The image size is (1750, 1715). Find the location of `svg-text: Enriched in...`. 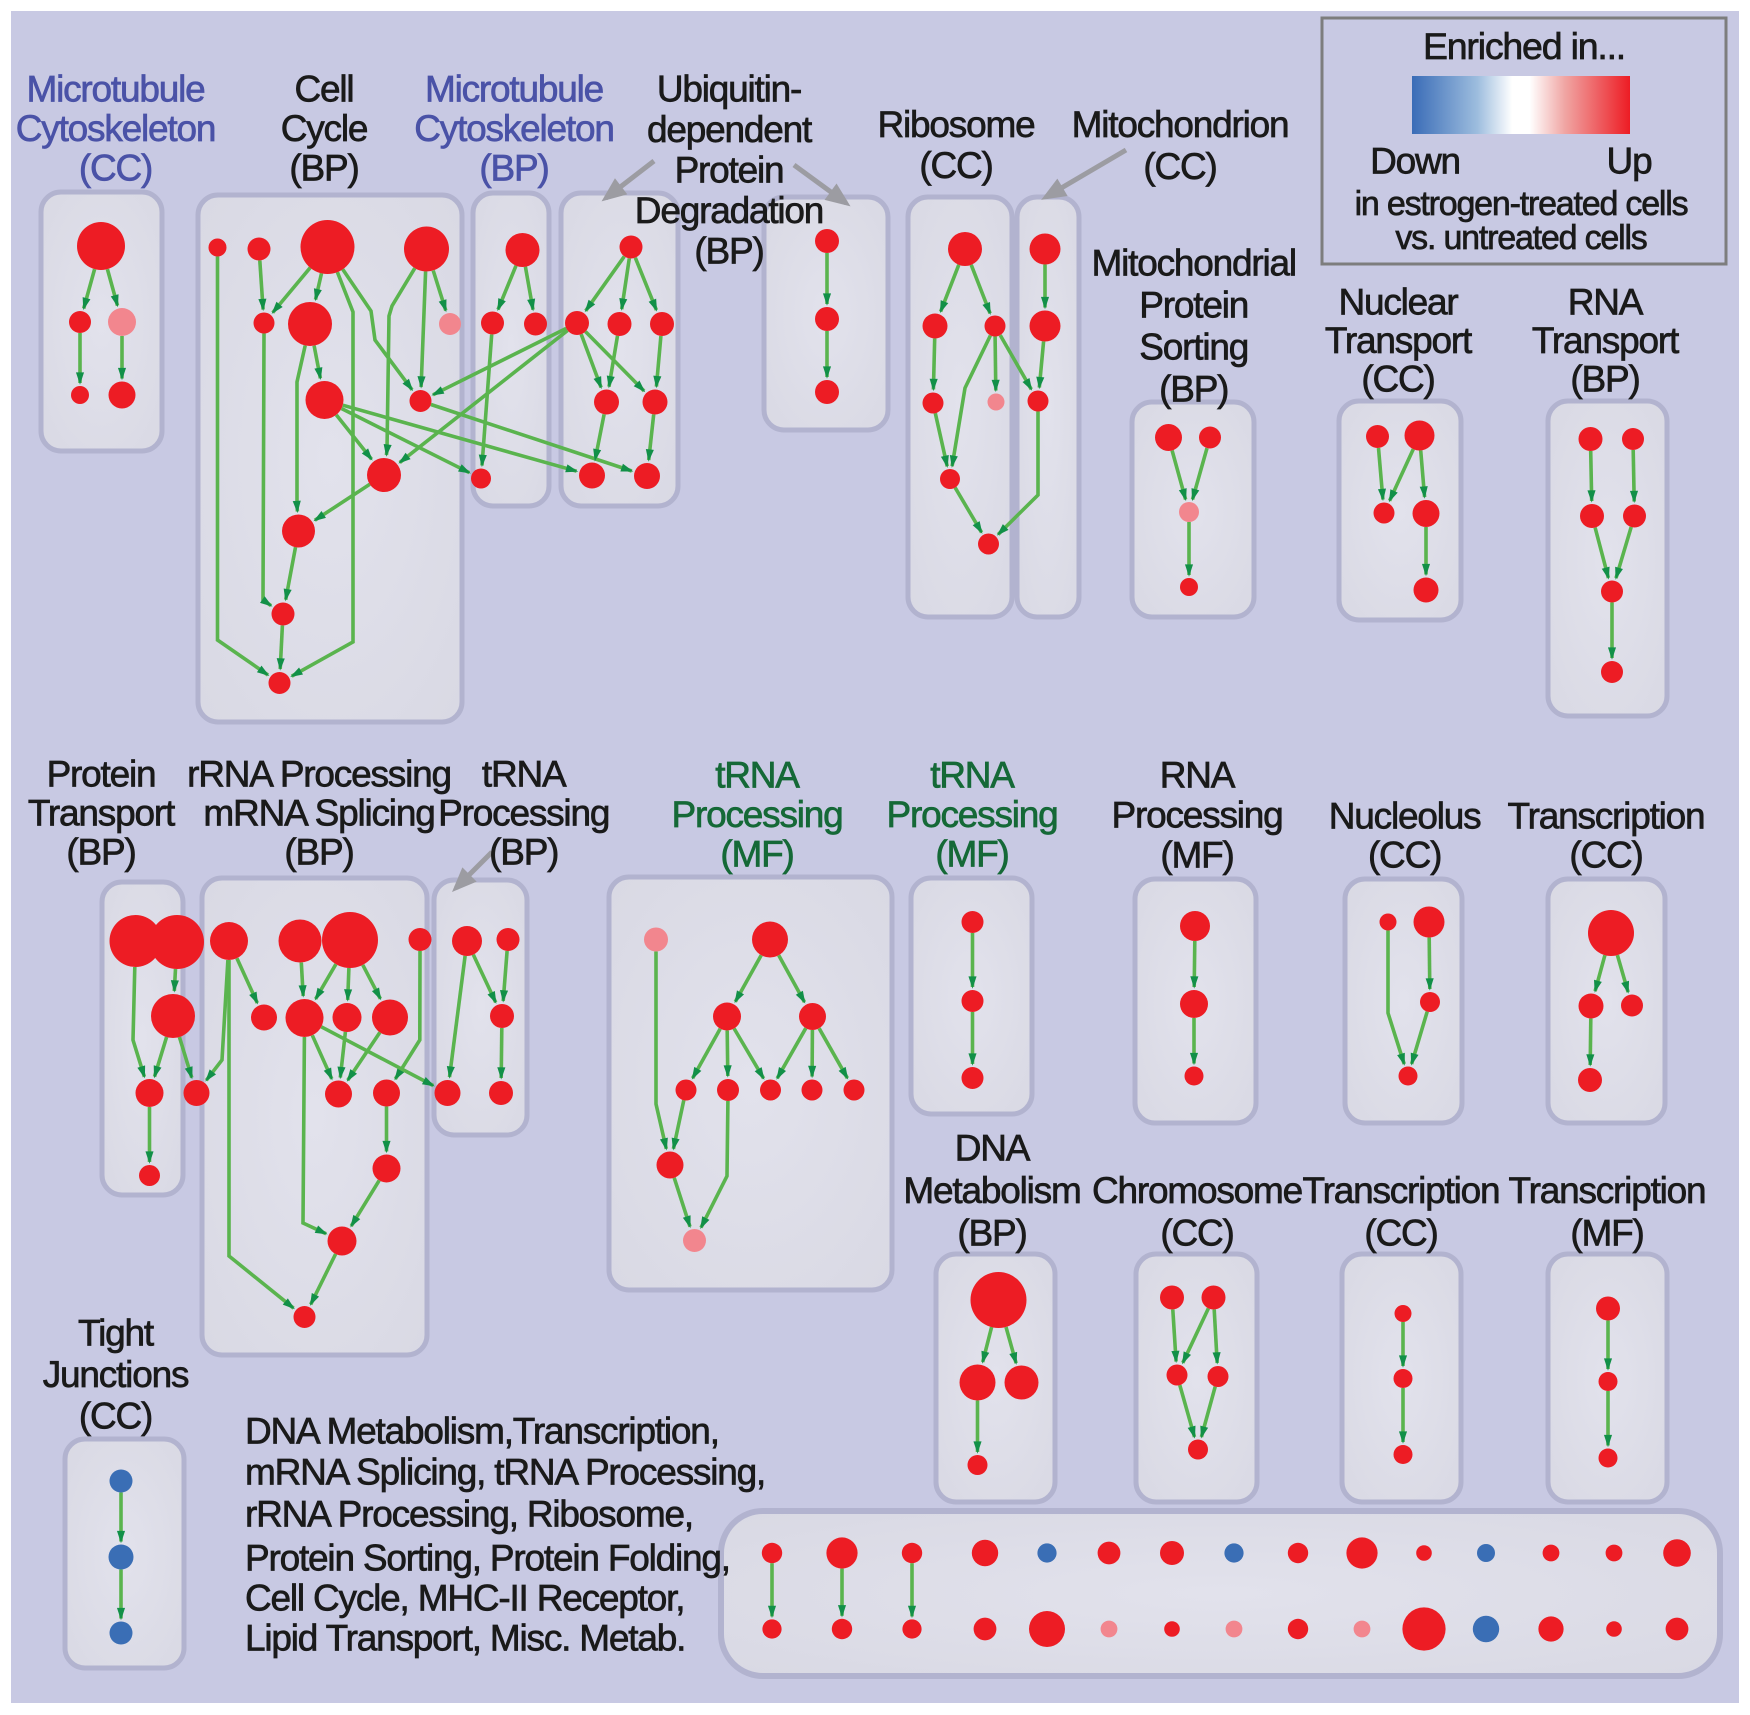

svg-text: Enriched in... is located at coordinates (1524, 46).